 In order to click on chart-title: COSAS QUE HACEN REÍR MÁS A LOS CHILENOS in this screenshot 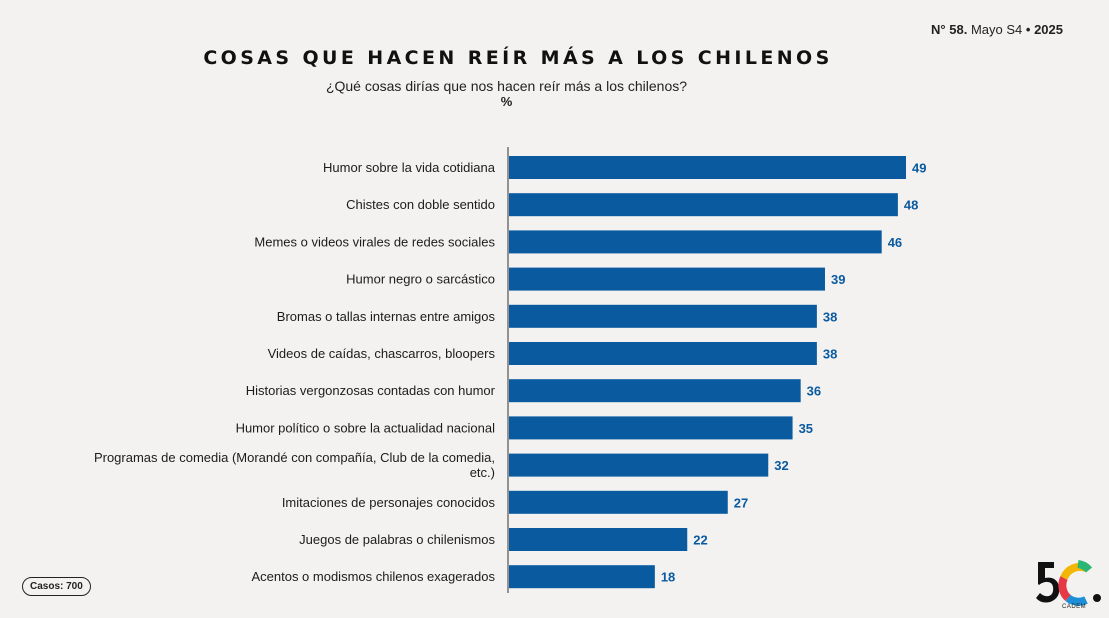, I will do `click(518, 58)`.